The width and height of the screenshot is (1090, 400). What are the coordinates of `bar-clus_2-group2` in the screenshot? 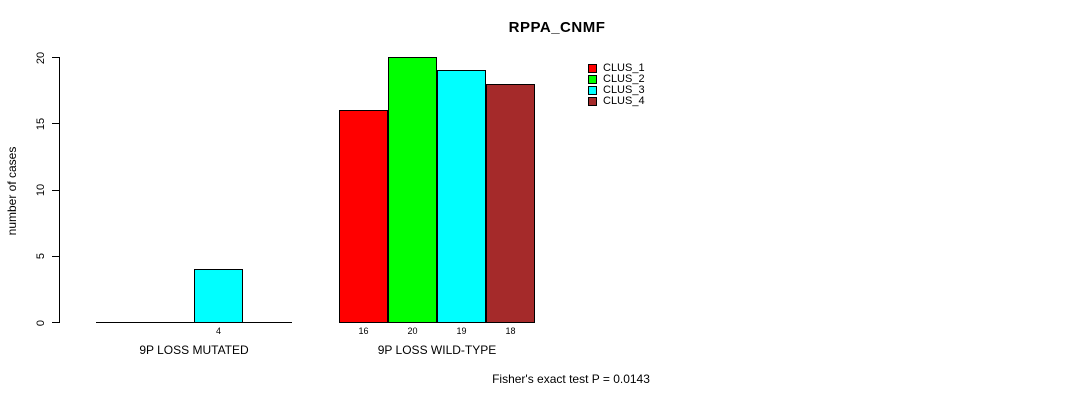 It's located at (412, 190).